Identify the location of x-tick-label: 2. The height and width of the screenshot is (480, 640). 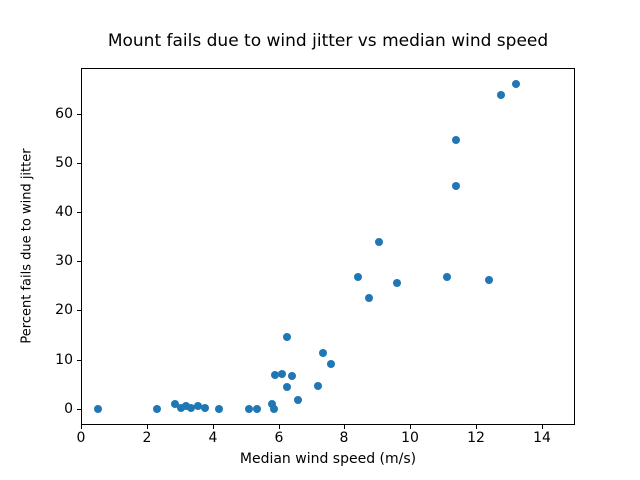
(147, 438).